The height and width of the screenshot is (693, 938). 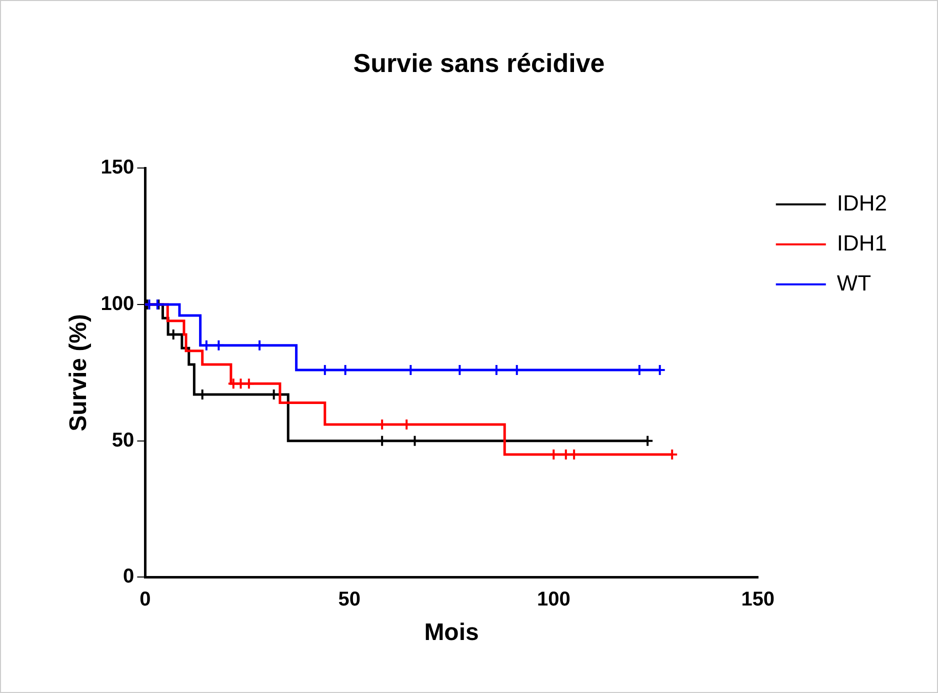 What do you see at coordinates (861, 243) in the screenshot?
I see `legend-label: IDH1` at bounding box center [861, 243].